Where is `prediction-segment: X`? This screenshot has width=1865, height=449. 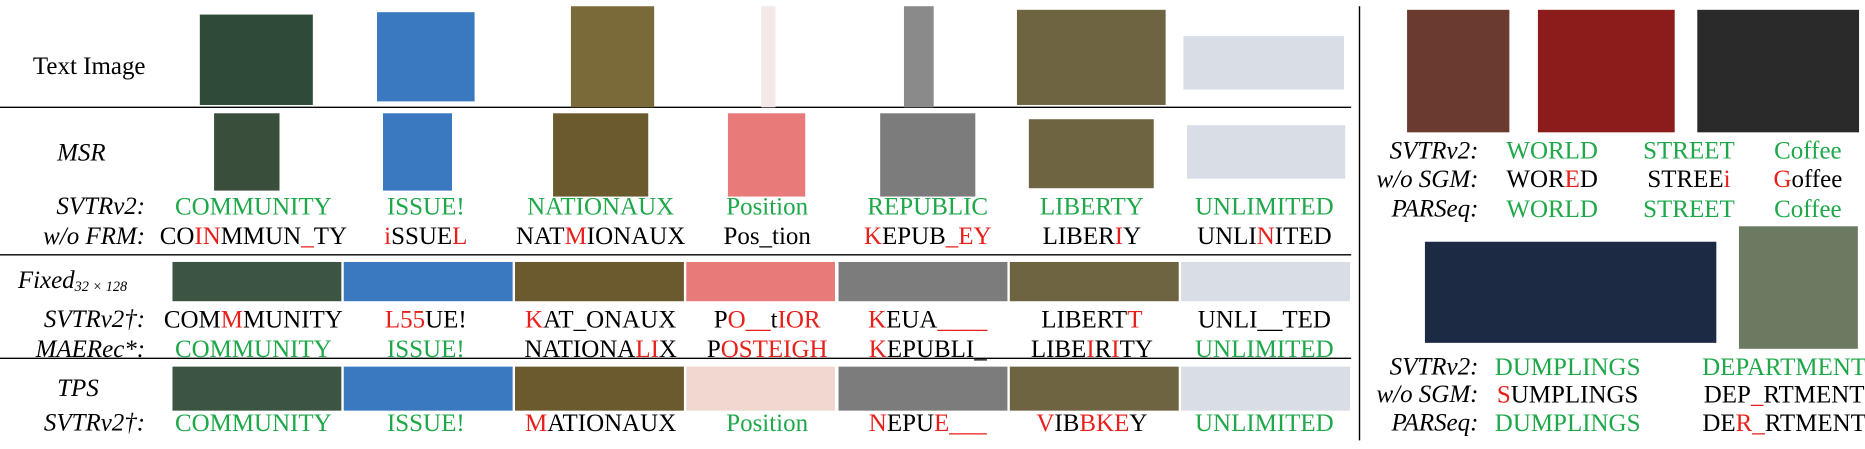
prediction-segment: X is located at coordinates (668, 349).